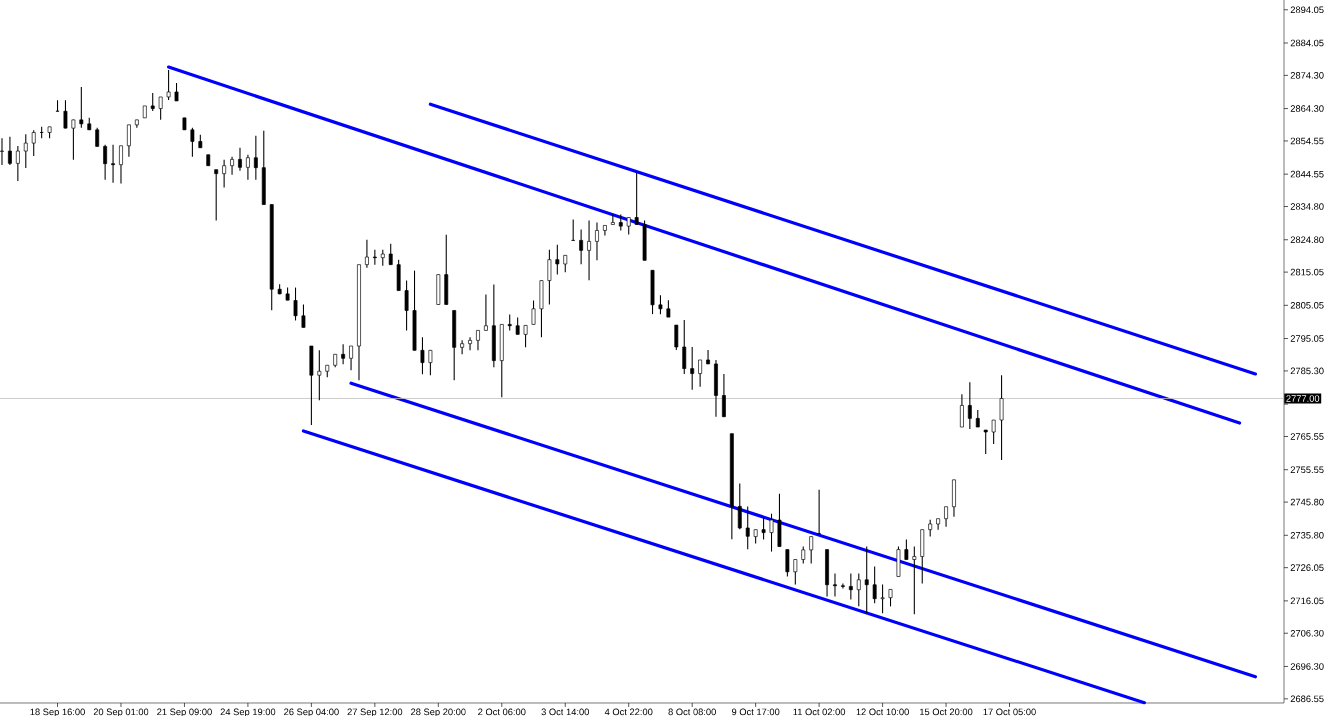  What do you see at coordinates (1307, 10) in the screenshot?
I see `y-tick-label: 2894.05` at bounding box center [1307, 10].